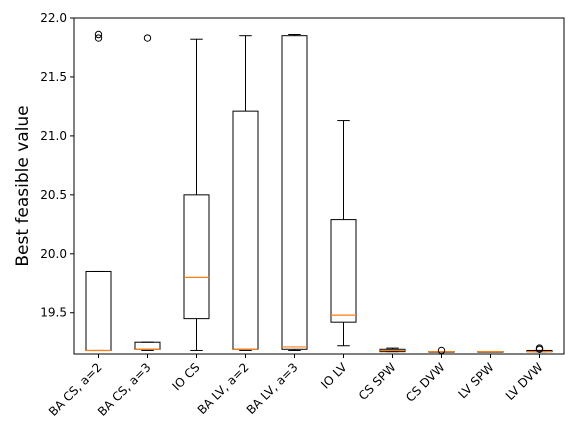  What do you see at coordinates (377, 381) in the screenshot?
I see `x-tick-label: CS SPW` at bounding box center [377, 381].